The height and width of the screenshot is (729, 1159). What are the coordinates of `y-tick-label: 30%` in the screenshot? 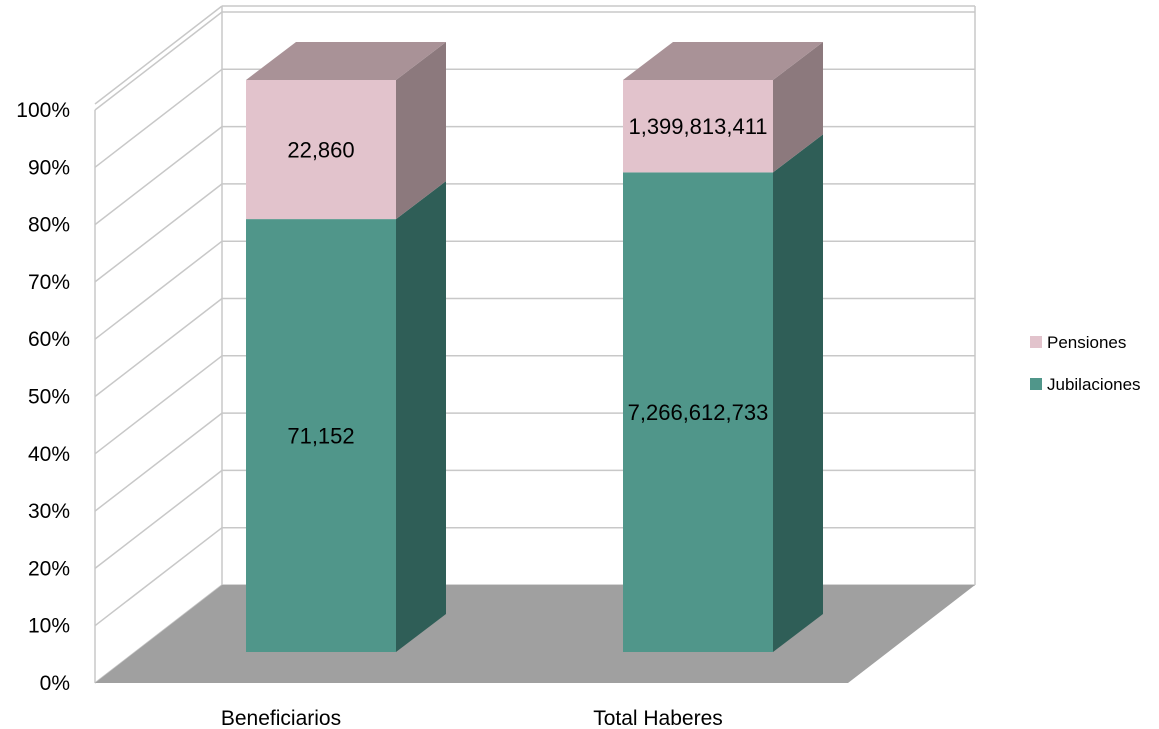 It's located at (49, 511).